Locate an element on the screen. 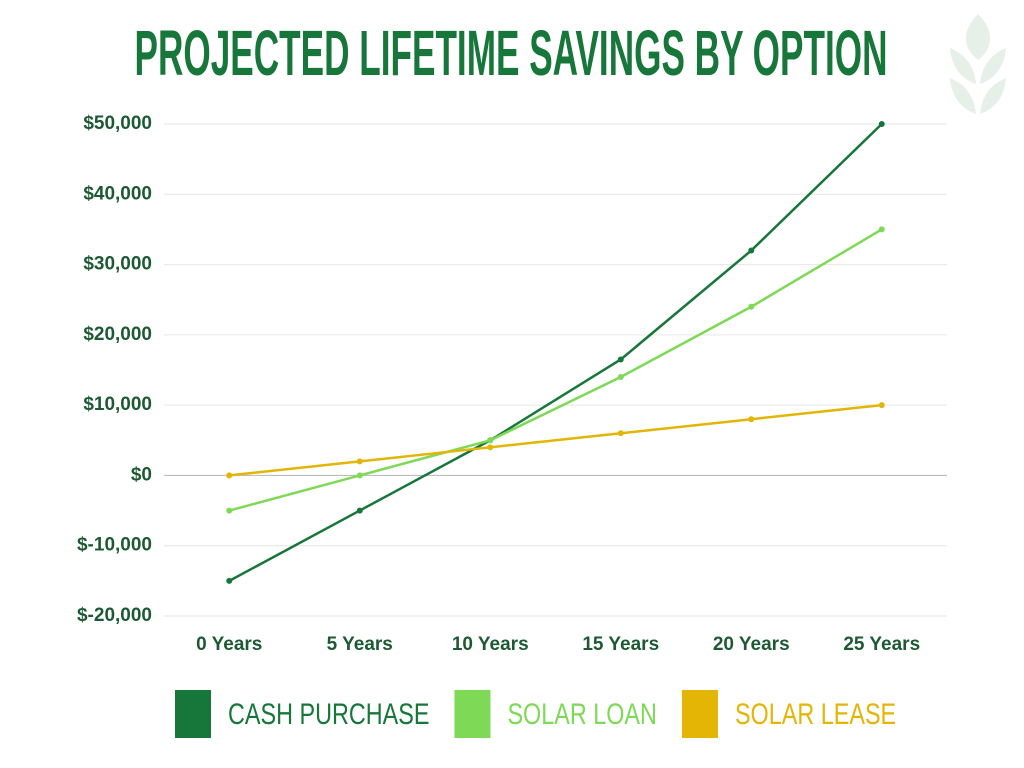  series-line is located at coordinates (555, 440).